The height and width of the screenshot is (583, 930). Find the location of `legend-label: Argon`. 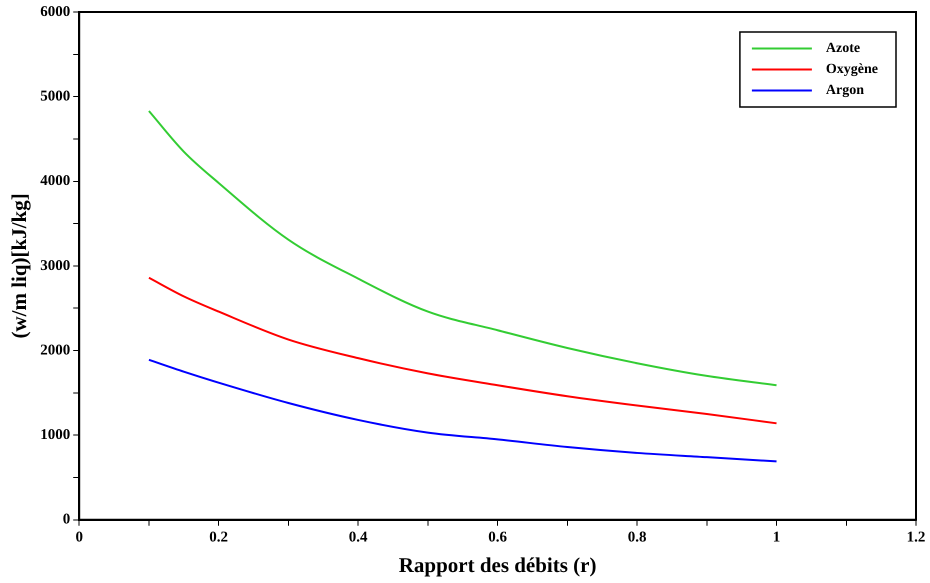

legend-label: Argon is located at coordinates (845, 90).